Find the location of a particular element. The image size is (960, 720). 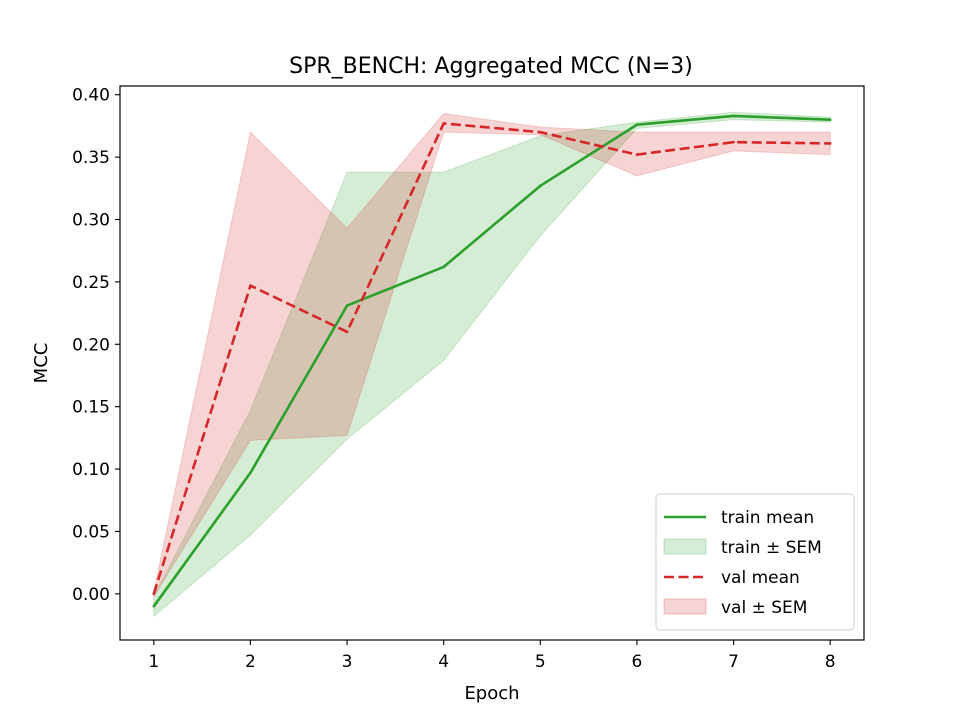

y-tick-label: 0.10 is located at coordinates (91, 470).